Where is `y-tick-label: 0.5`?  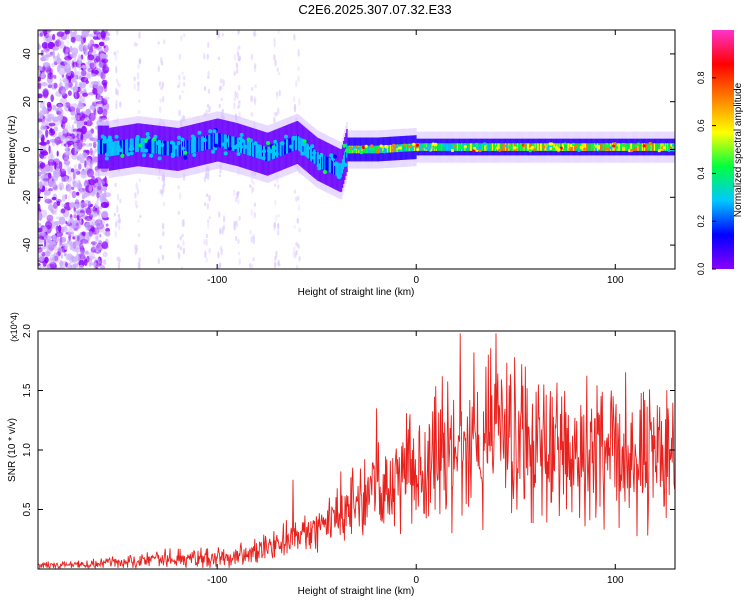
y-tick-label: 0.5 is located at coordinates (27, 509).